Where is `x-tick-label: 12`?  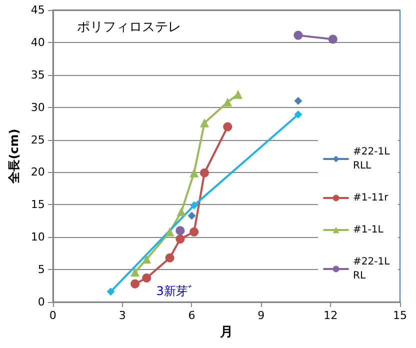
x-tick-label: 12 is located at coordinates (331, 315).